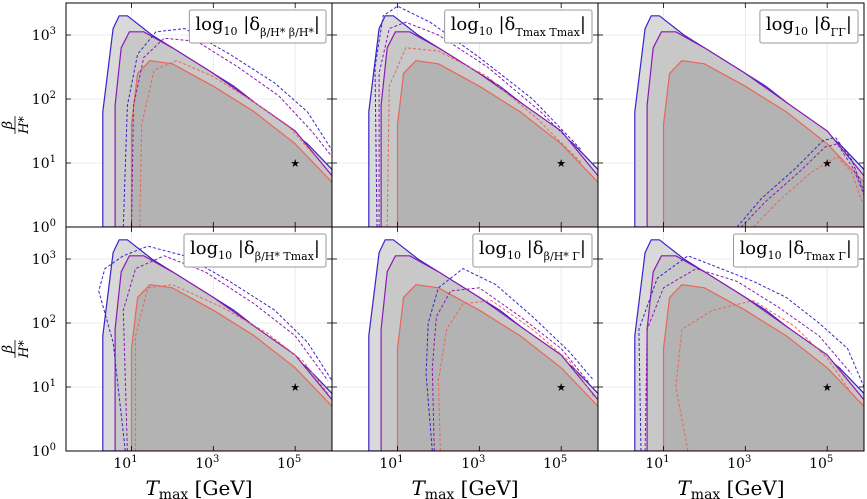 This screenshot has width=867, height=499. I want to click on panel-legend-text: log10 |δΓΓ|, so click(809, 26).